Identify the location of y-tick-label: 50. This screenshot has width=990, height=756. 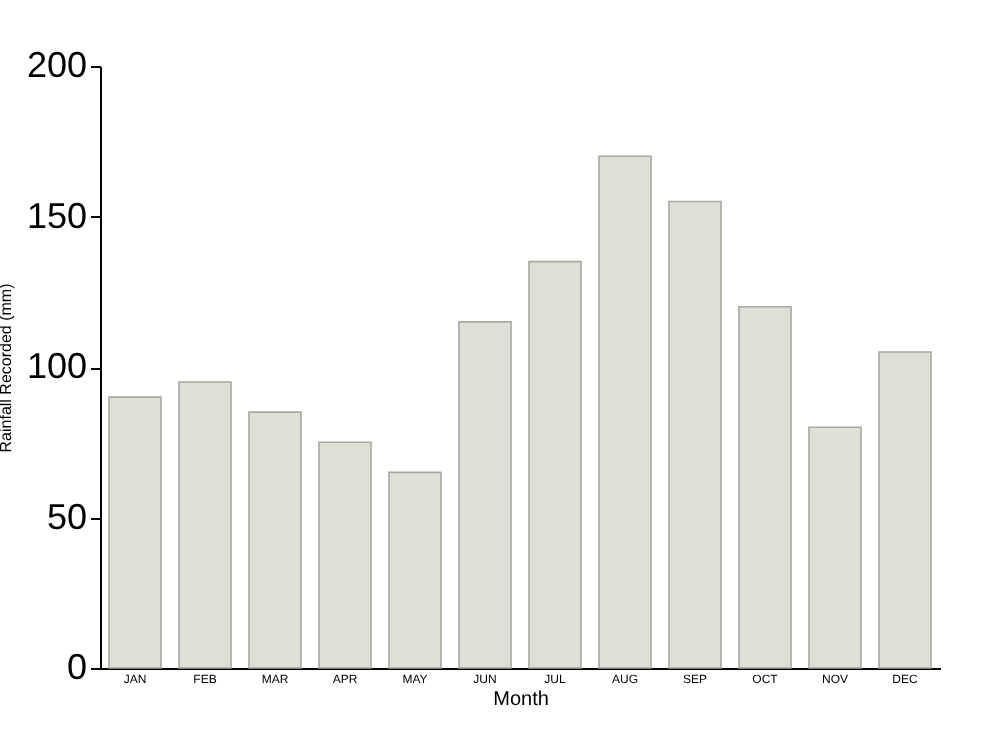
(66, 516).